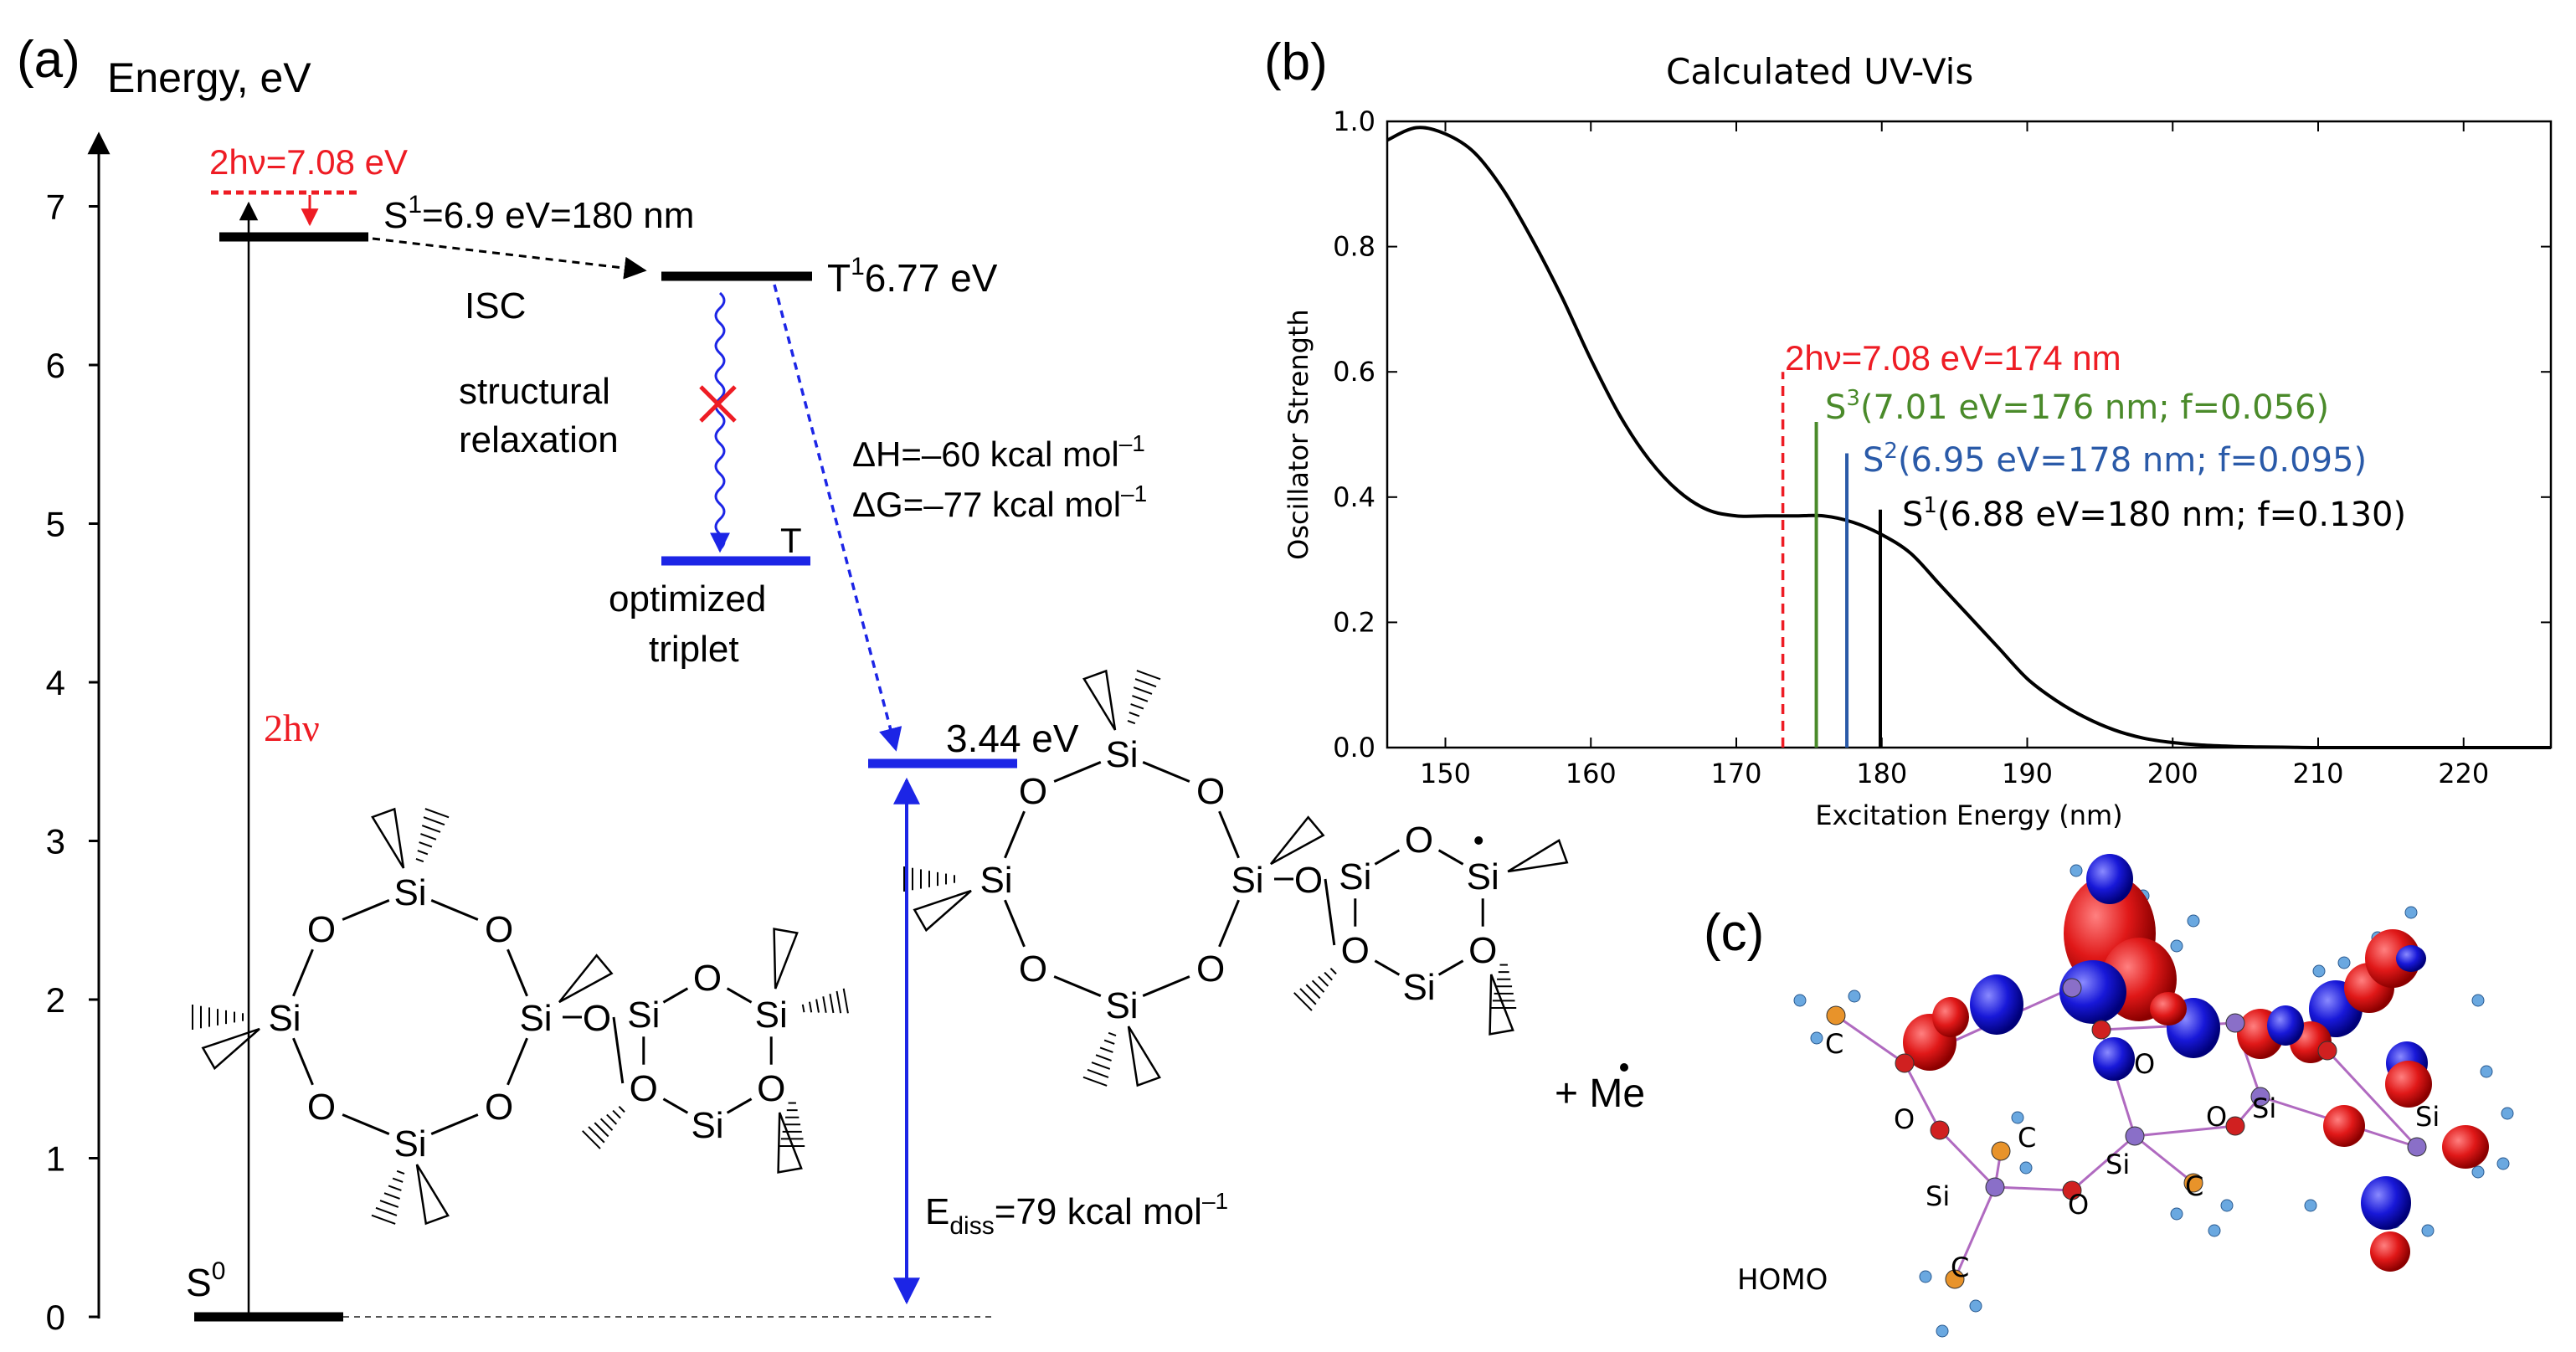  What do you see at coordinates (308, 162) in the screenshot?
I see `two-hv-label: 2hν=7.08 eV` at bounding box center [308, 162].